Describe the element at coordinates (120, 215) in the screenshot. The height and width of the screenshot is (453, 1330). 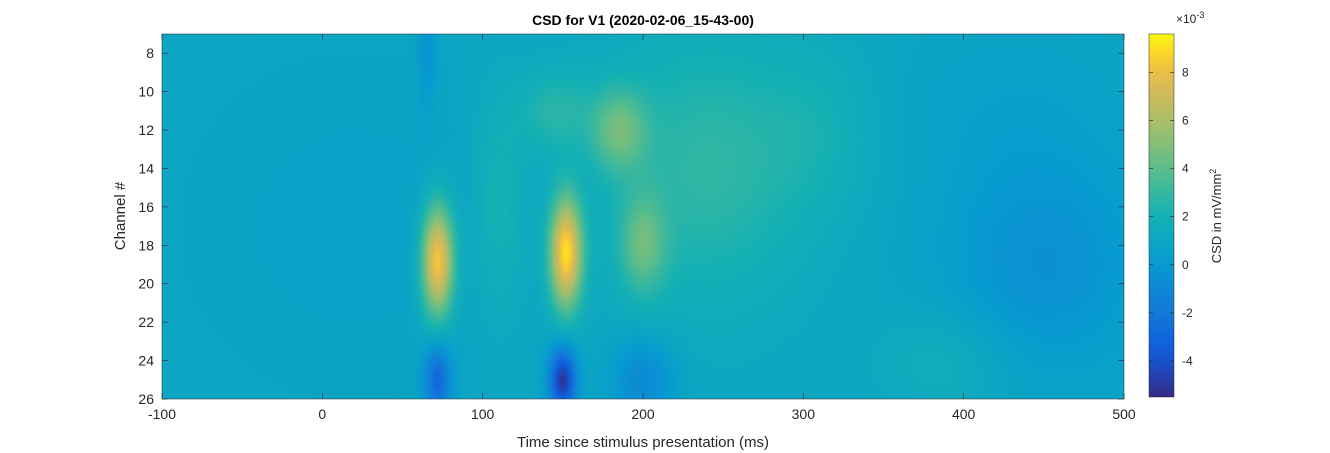
I see `y-axis-label: Channel #` at that location.